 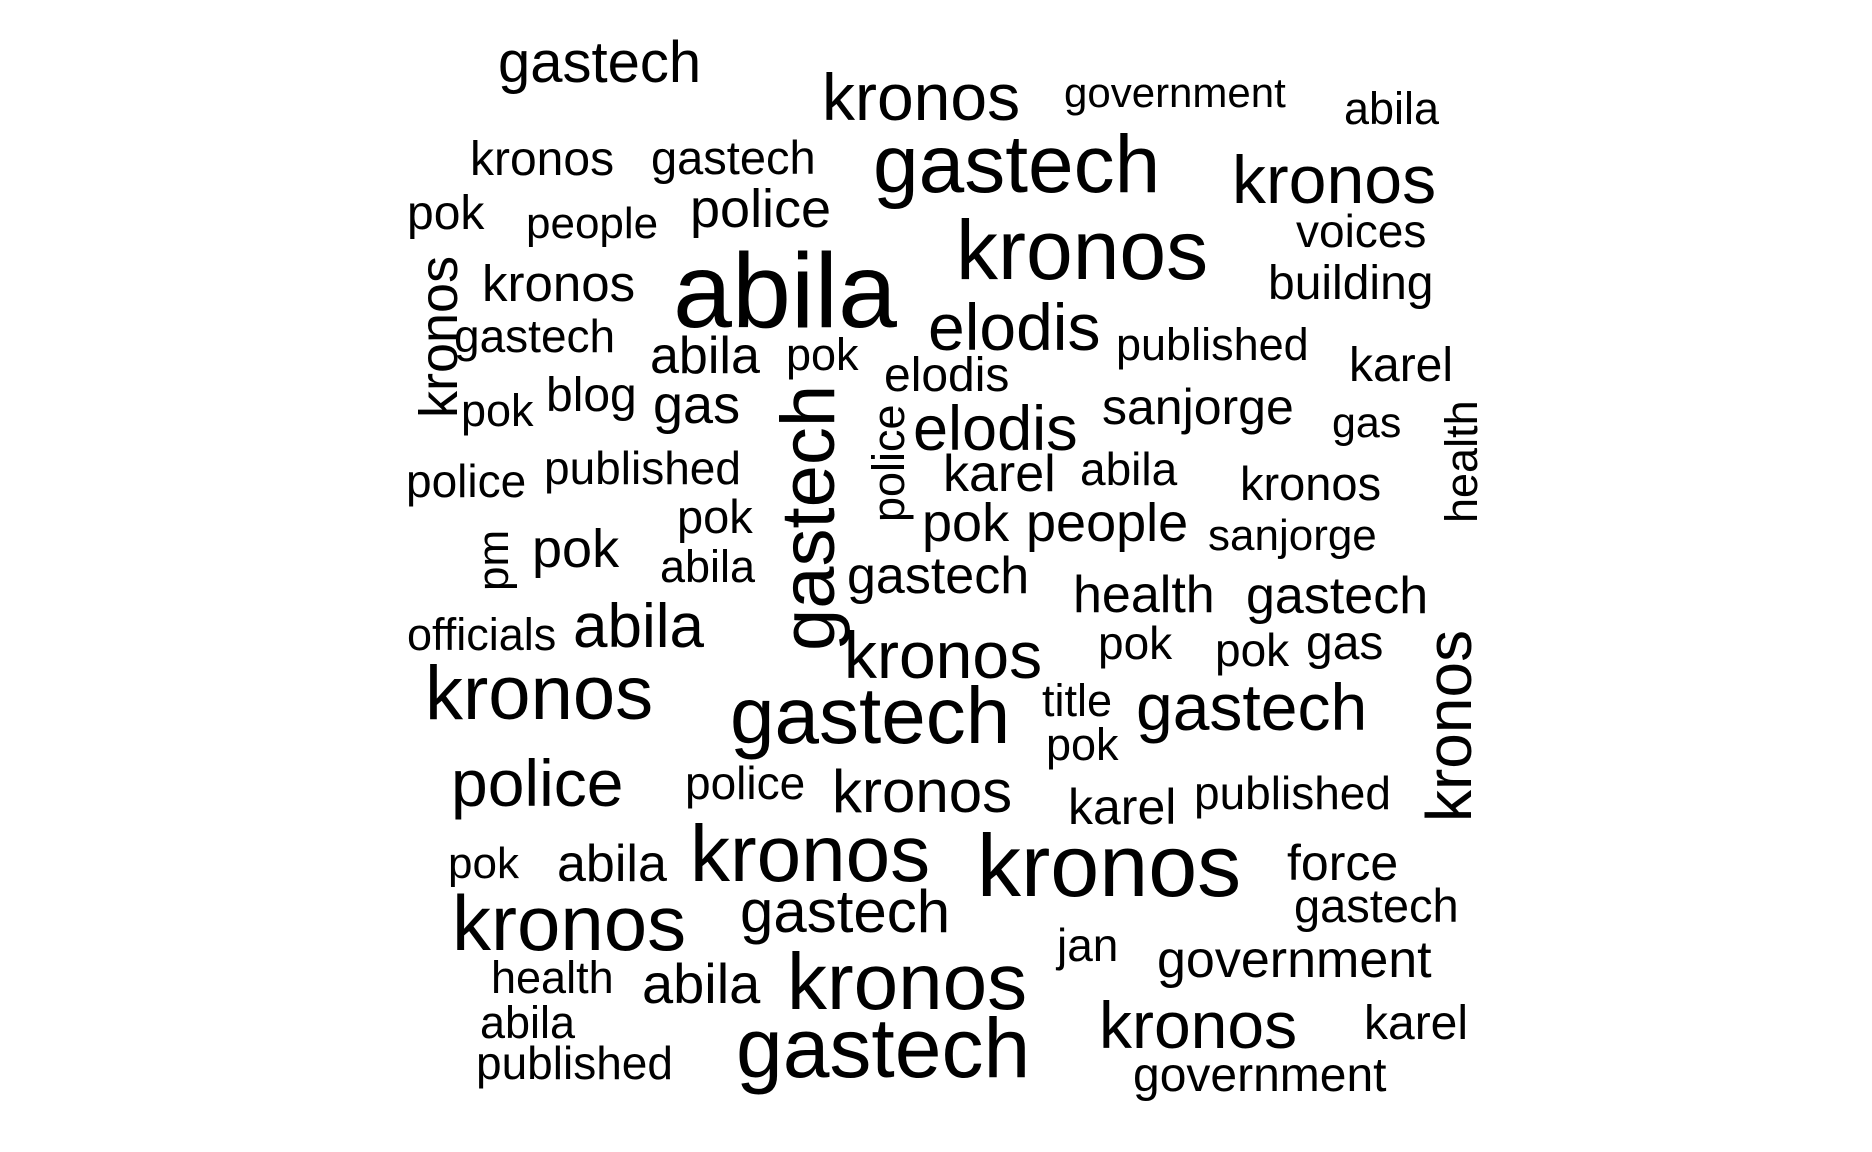 I want to click on word-pm: pm, so click(x=493, y=560).